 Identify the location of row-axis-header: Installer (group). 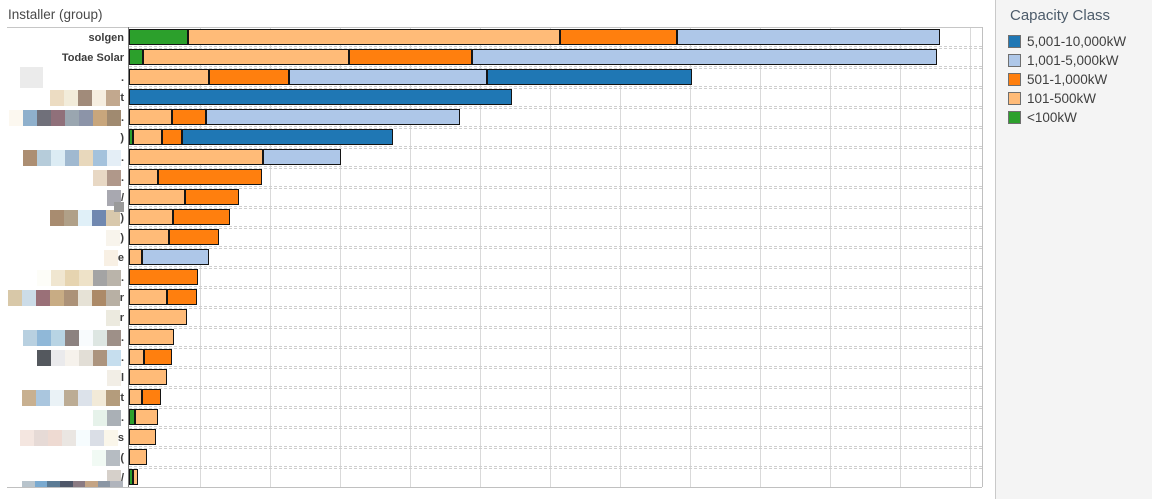
(55, 14).